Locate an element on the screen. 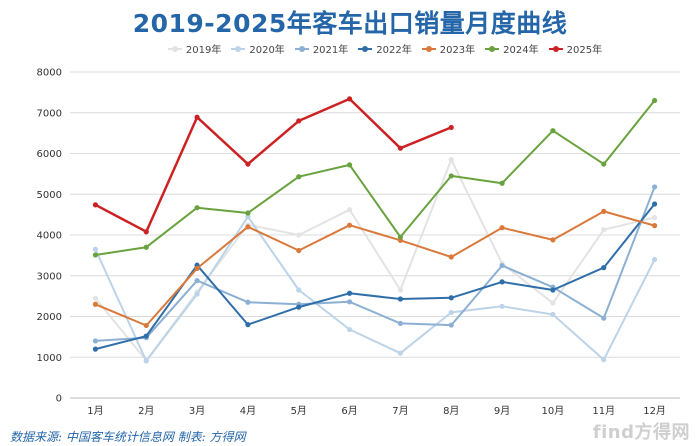 Image resolution: width=700 pixels, height=446 pixels. y-tick-label: 8000 is located at coordinates (49, 73).